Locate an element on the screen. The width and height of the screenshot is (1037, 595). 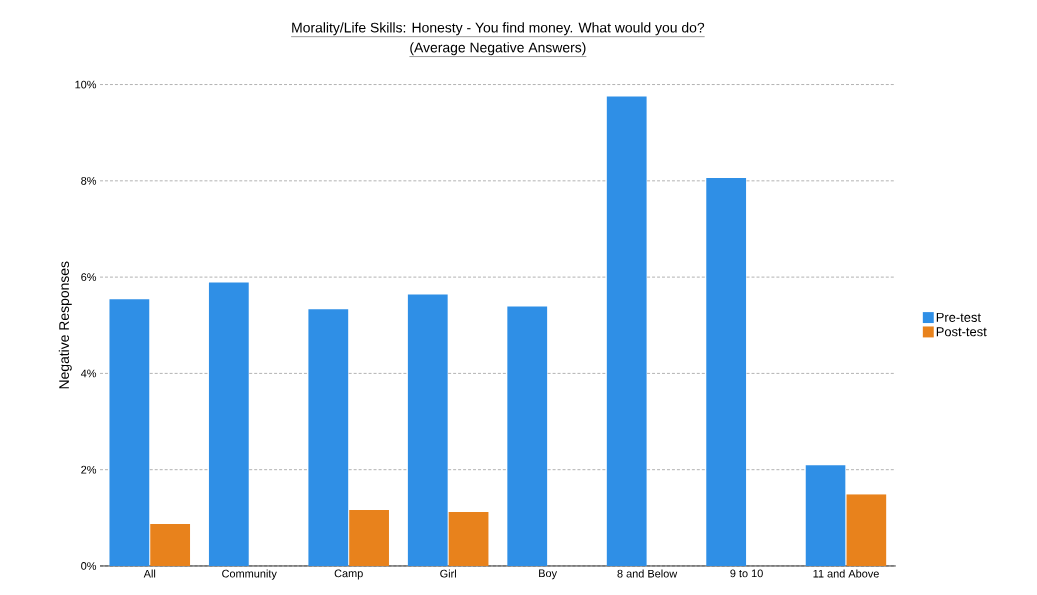
y-tick-label: 8% is located at coordinates (89, 181).